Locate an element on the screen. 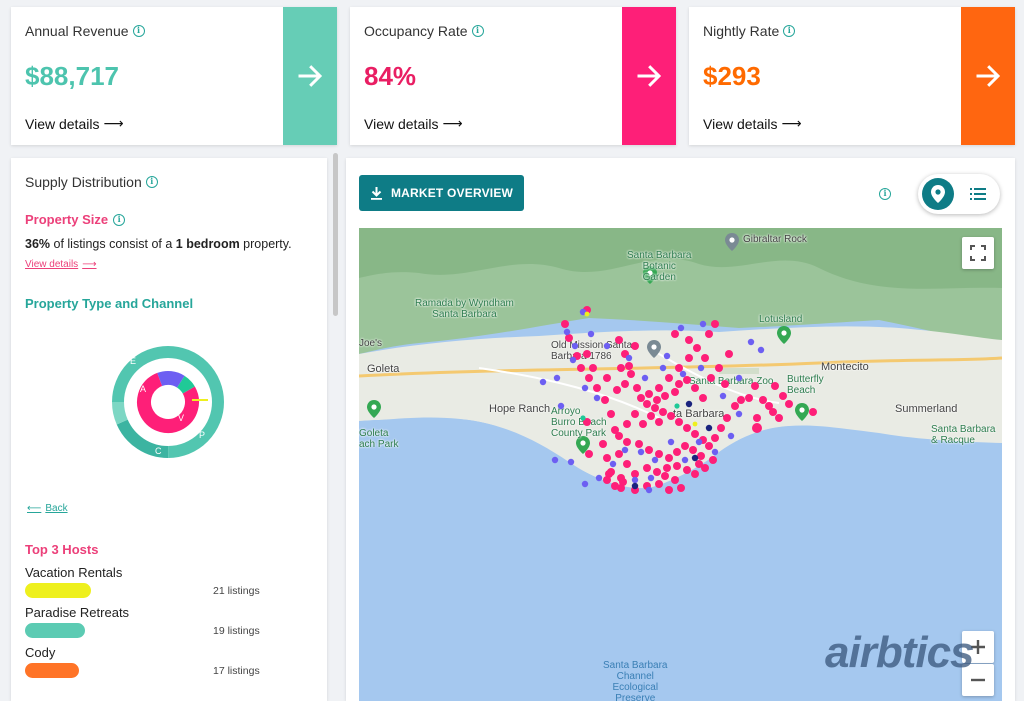 The height and width of the screenshot is (701, 1024). map-label-sb-racquet: Santa Barbara & Racque is located at coordinates (963, 435).